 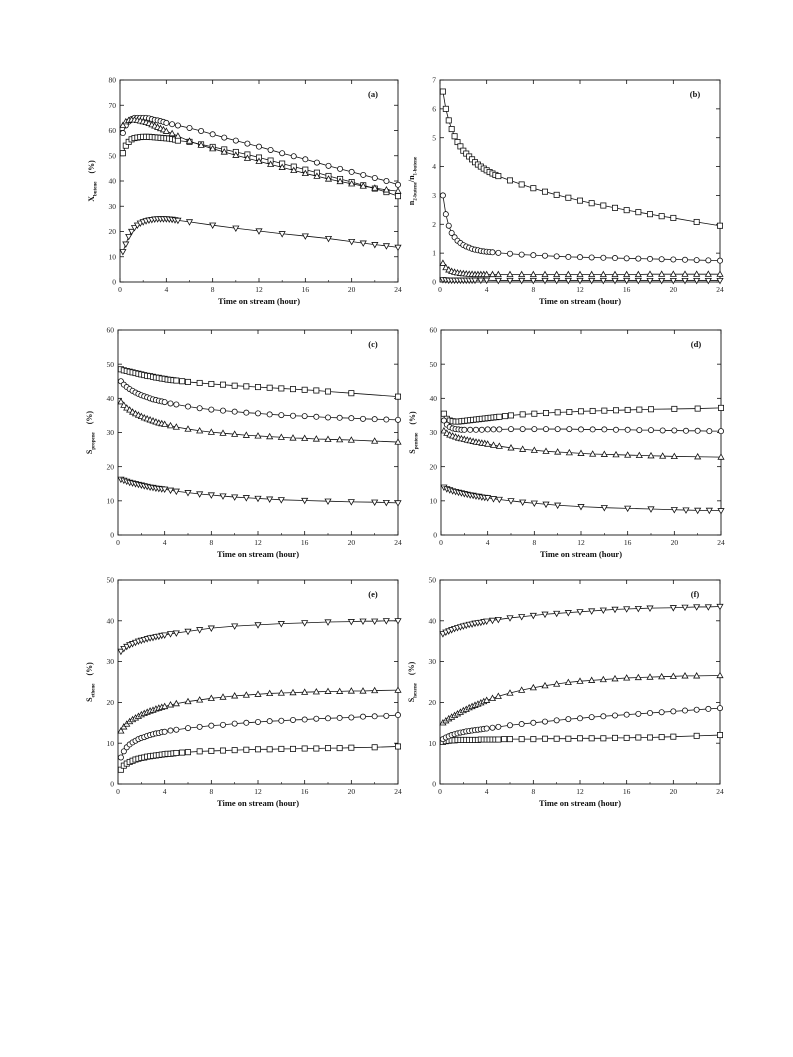 What do you see at coordinates (434, 253) in the screenshot?
I see `y-tick-label: 1` at bounding box center [434, 253].